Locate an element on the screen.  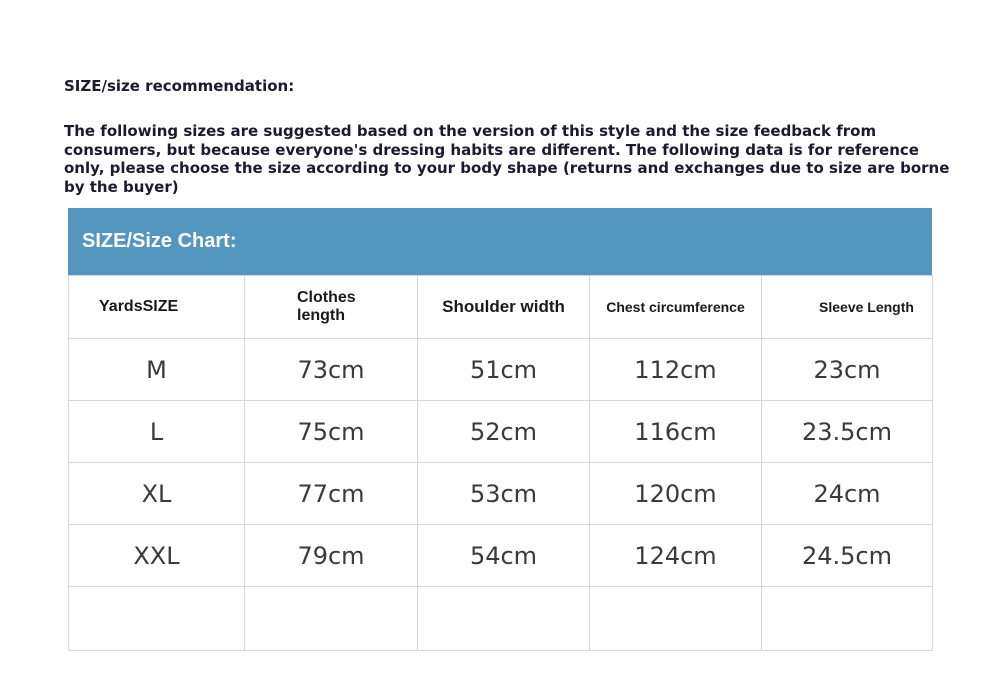
table-cell: 116cm is located at coordinates (675, 431).